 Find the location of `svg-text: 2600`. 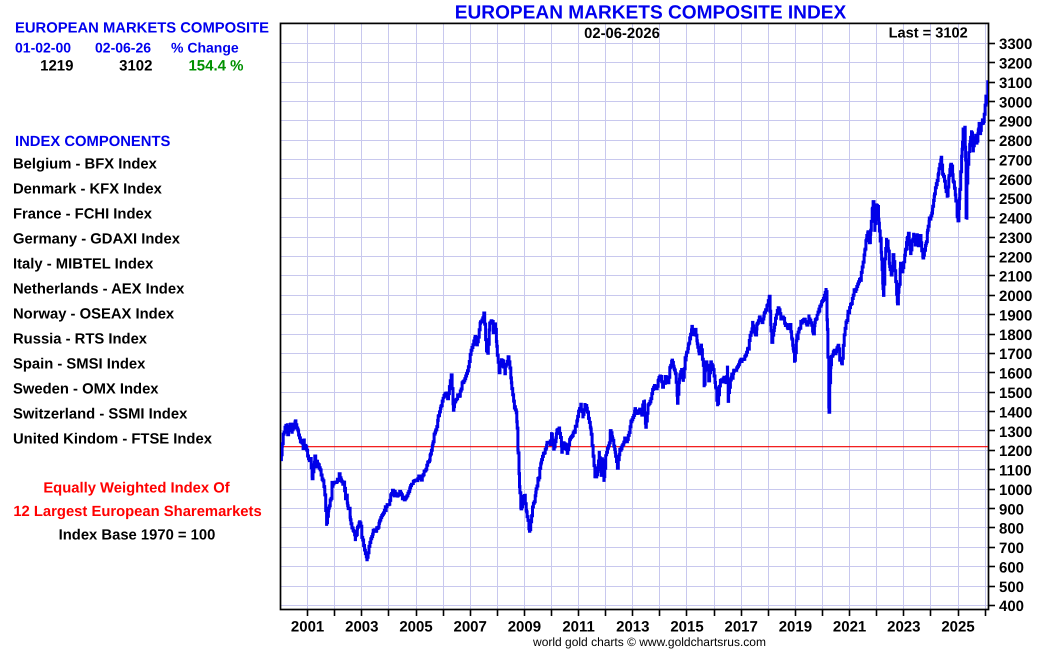

svg-text: 2600 is located at coordinates (1015, 180).